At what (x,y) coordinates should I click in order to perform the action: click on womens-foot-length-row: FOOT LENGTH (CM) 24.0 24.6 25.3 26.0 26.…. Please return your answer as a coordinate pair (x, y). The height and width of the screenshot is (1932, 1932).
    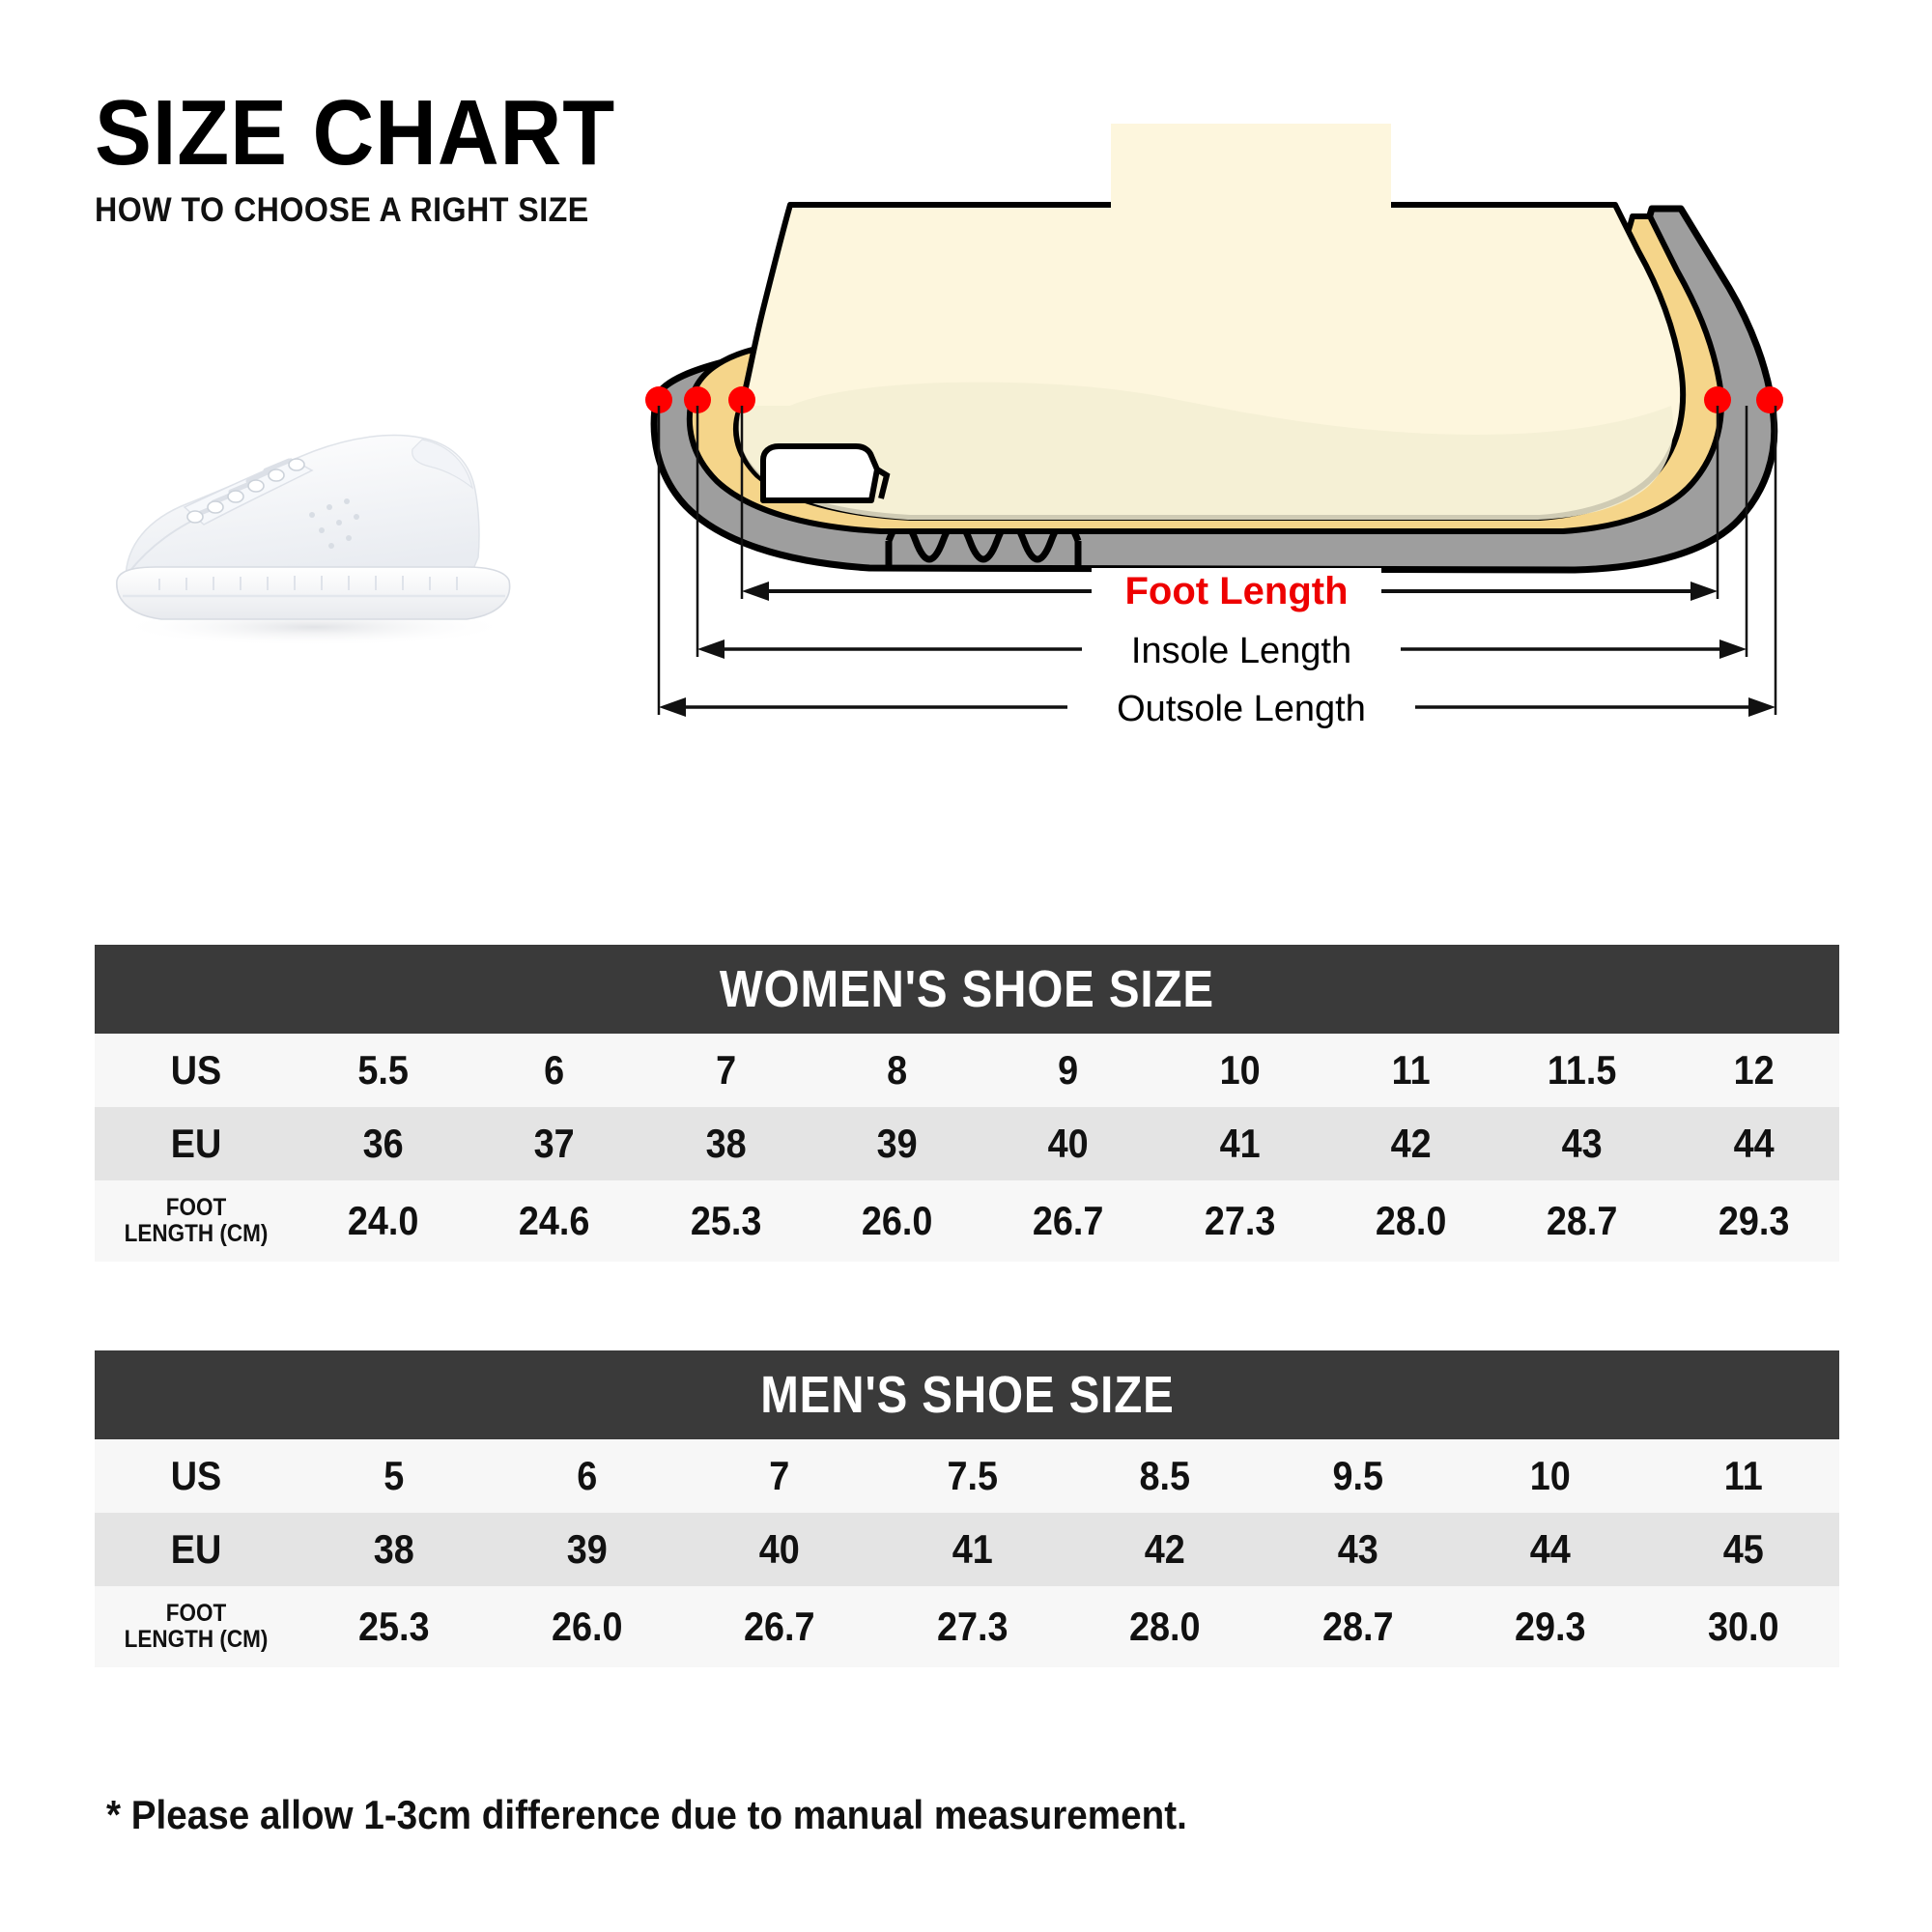
    Looking at the image, I should click on (967, 1221).